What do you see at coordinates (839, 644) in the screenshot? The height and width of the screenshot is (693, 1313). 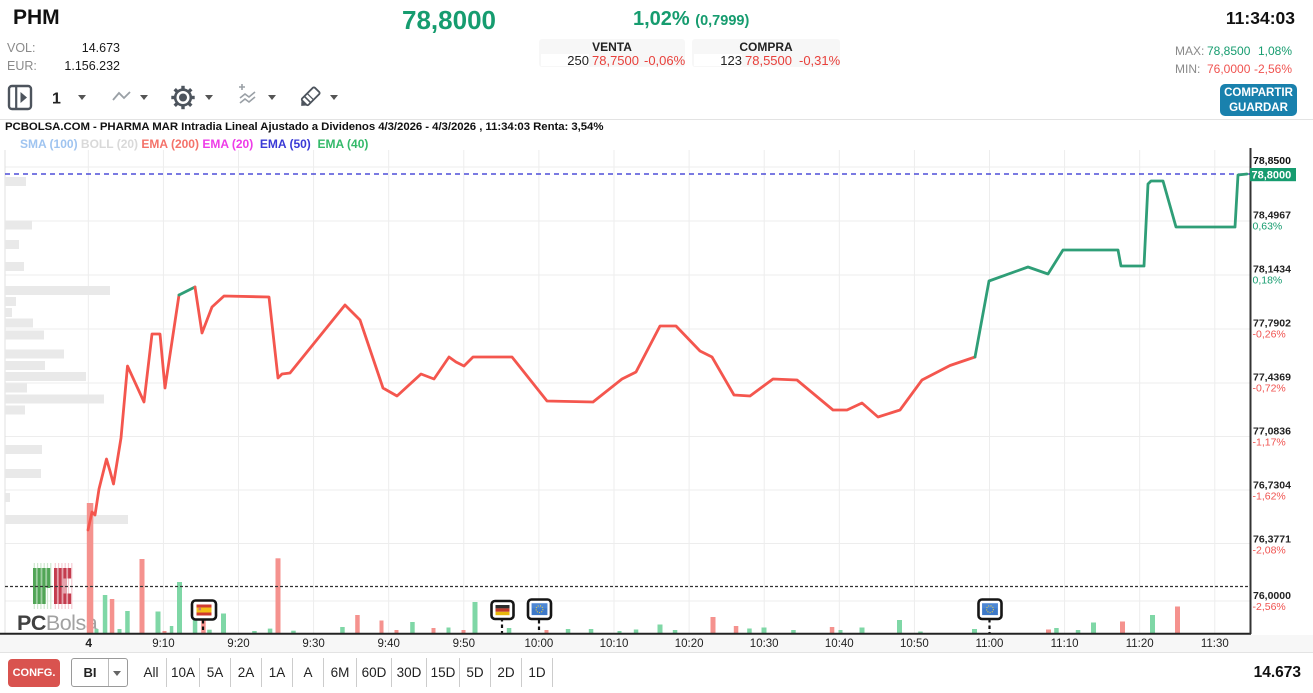 I see `svg-text: 10:40` at bounding box center [839, 644].